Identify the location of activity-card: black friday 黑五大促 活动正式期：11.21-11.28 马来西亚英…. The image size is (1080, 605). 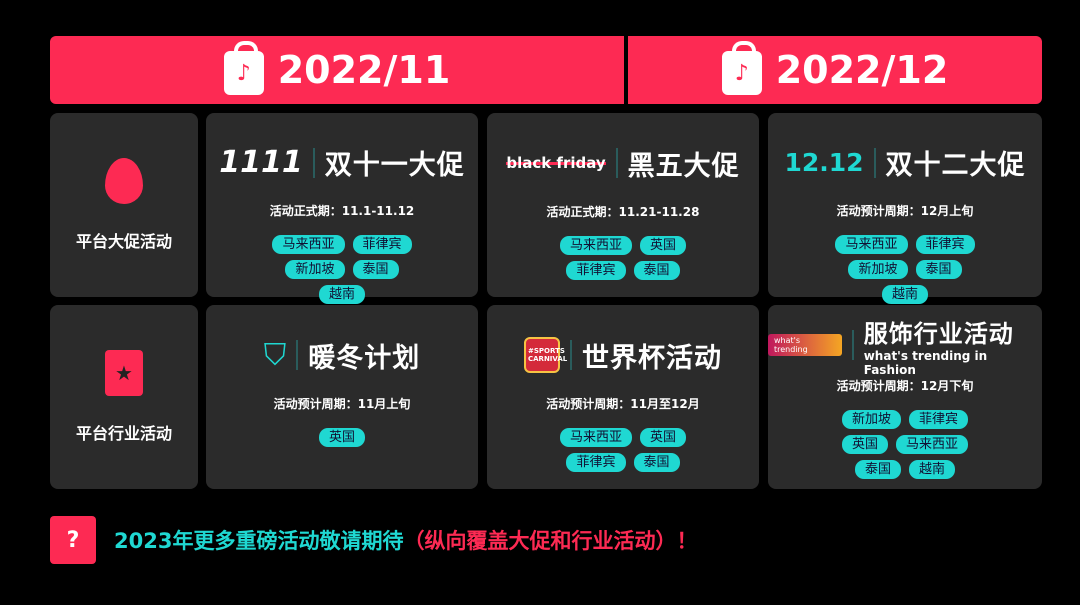
(623, 205).